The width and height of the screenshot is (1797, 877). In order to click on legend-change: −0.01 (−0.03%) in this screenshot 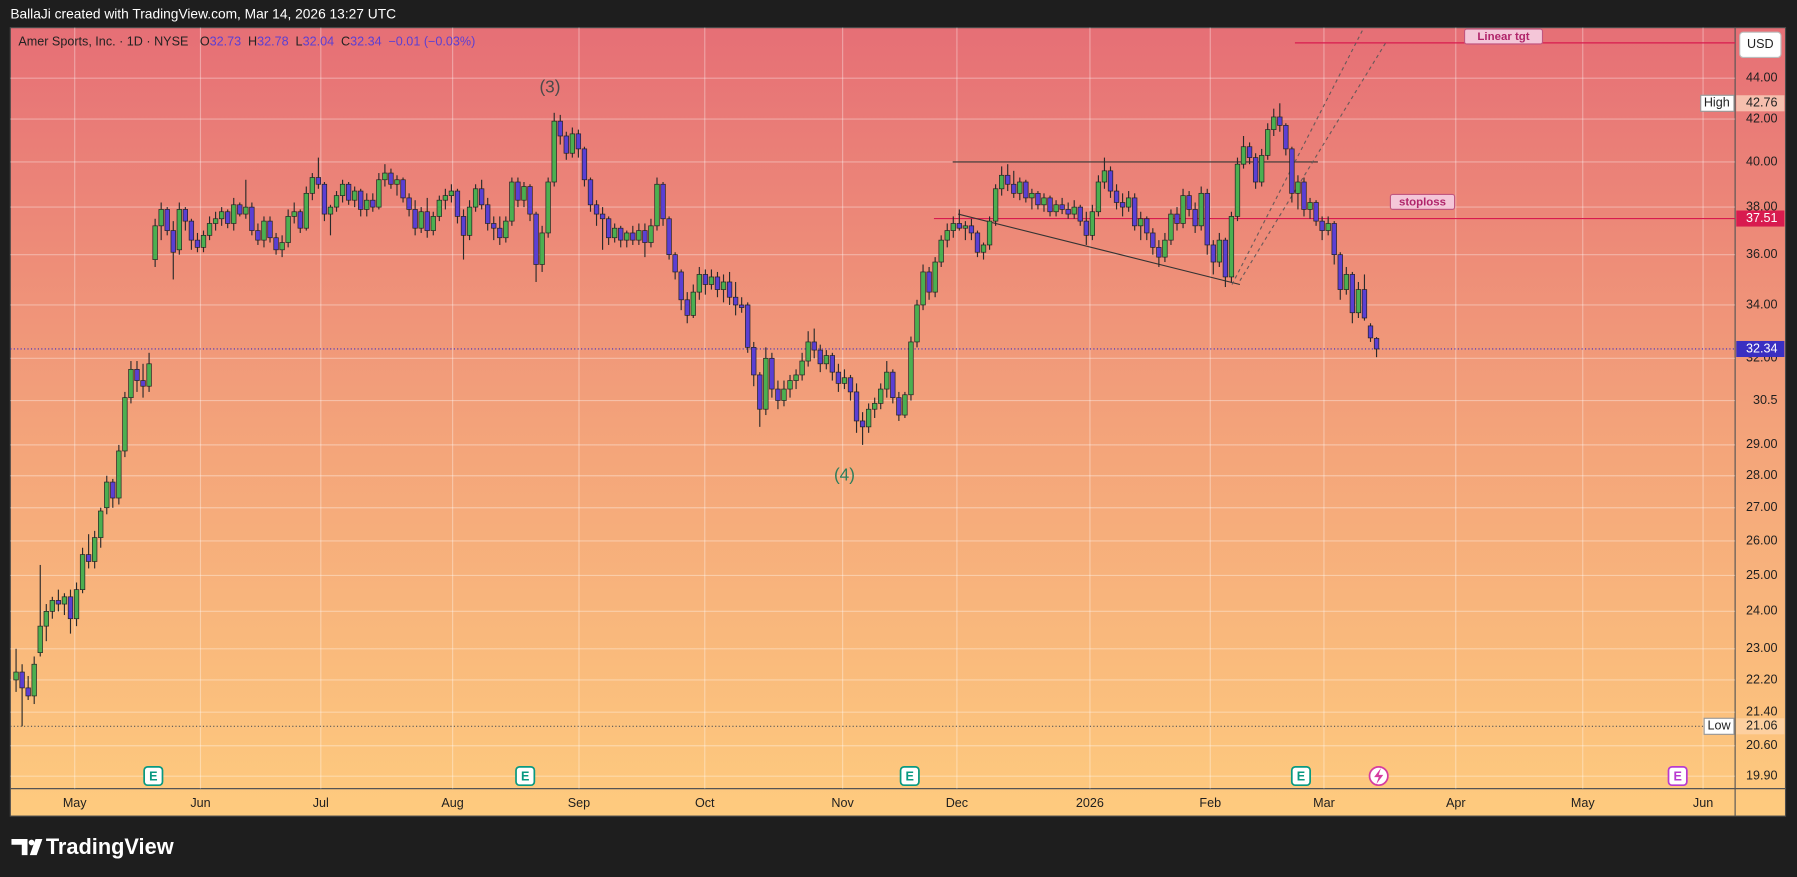, I will do `click(431, 42)`.